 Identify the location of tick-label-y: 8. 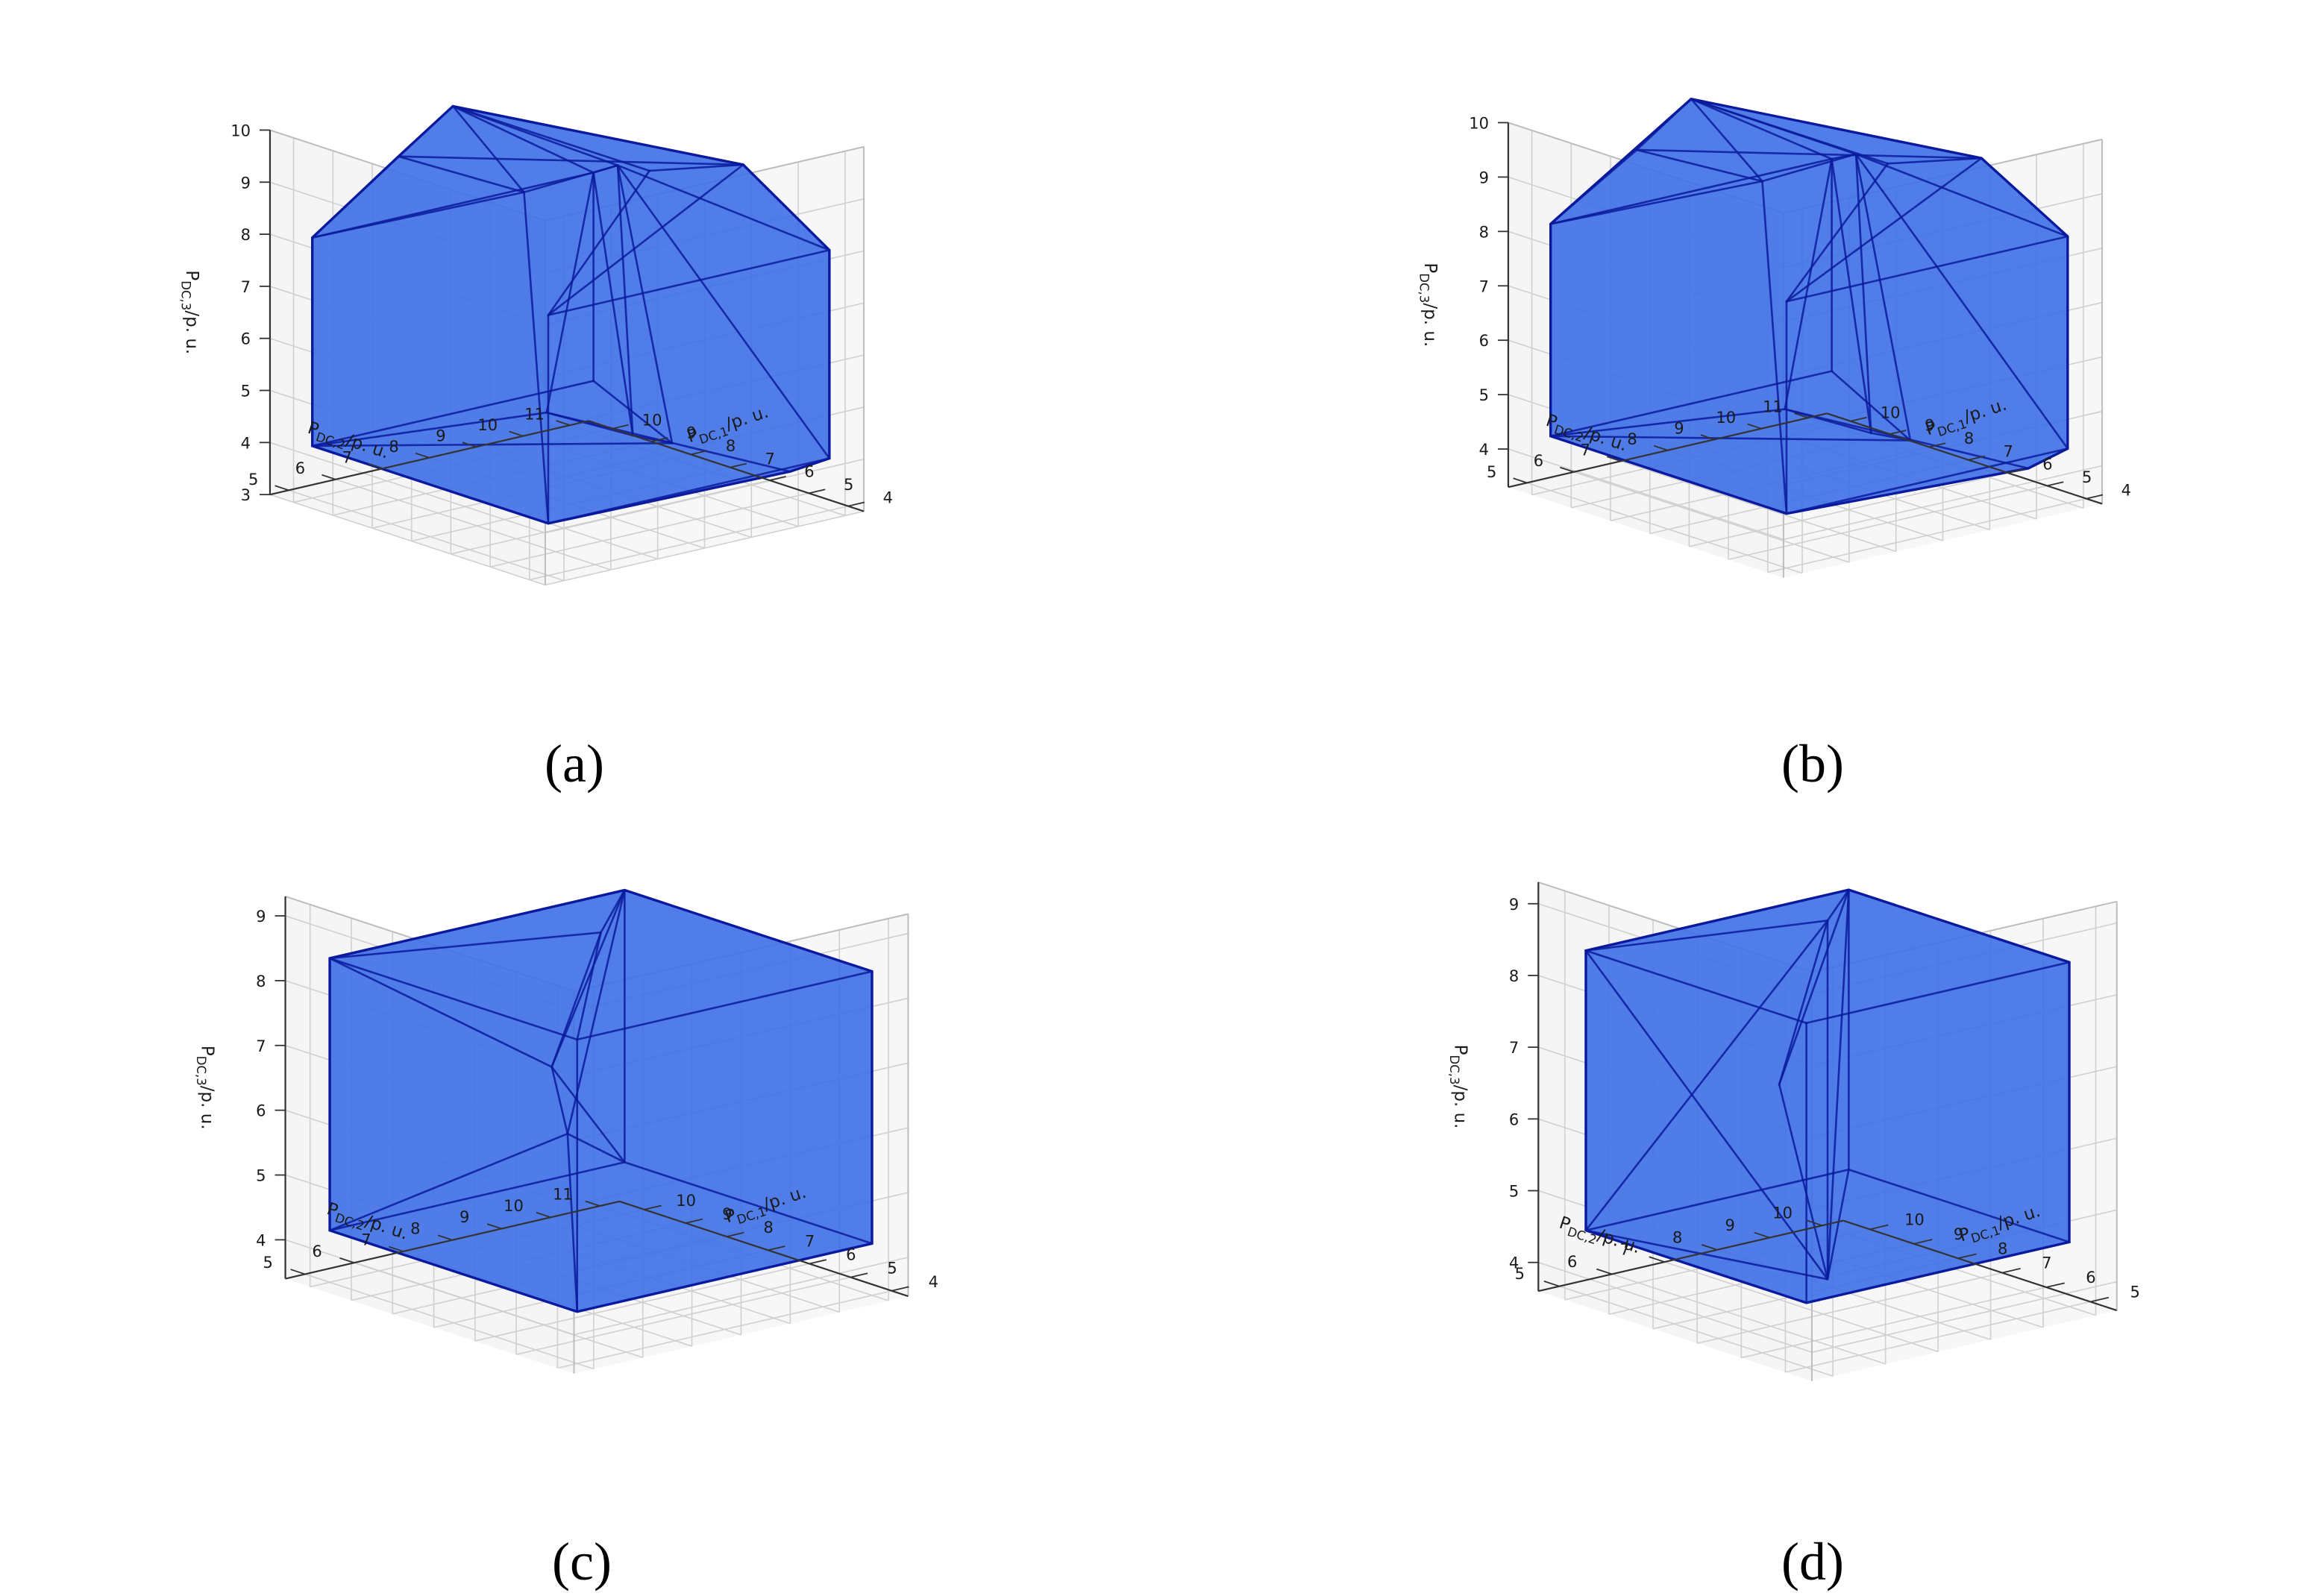
(1677, 1237).